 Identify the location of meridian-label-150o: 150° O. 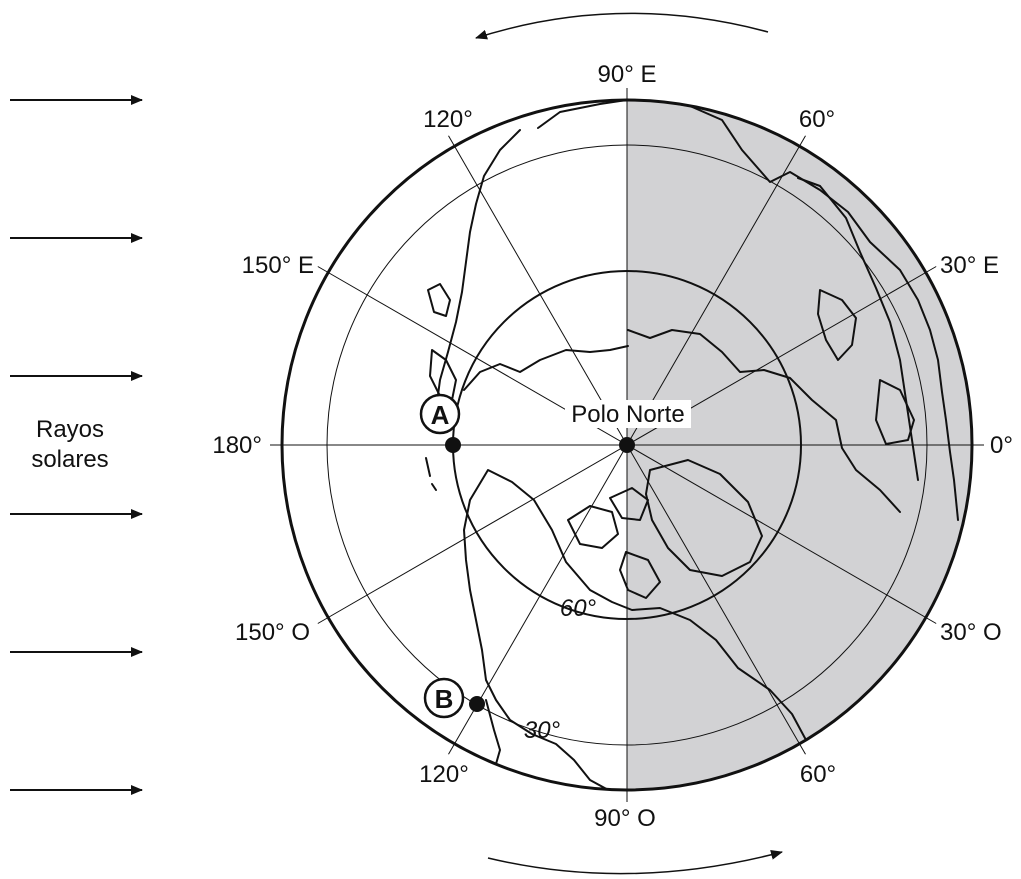
(272, 632).